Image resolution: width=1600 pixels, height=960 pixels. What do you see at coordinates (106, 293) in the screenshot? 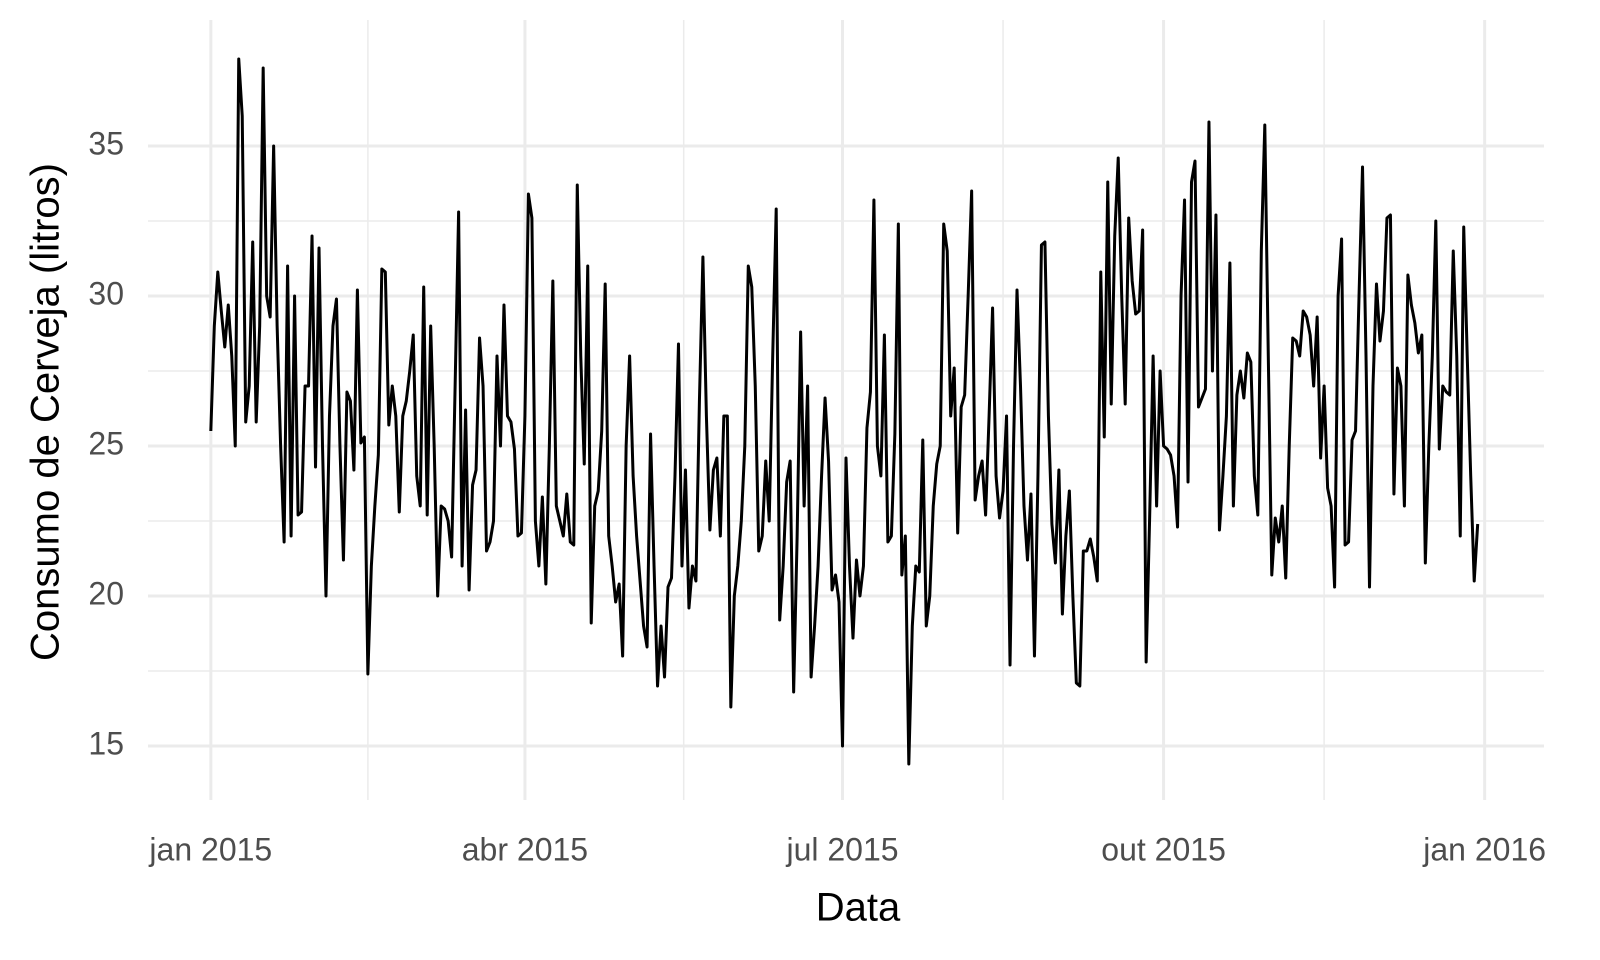
I see `y-tick-label: 30` at bounding box center [106, 293].